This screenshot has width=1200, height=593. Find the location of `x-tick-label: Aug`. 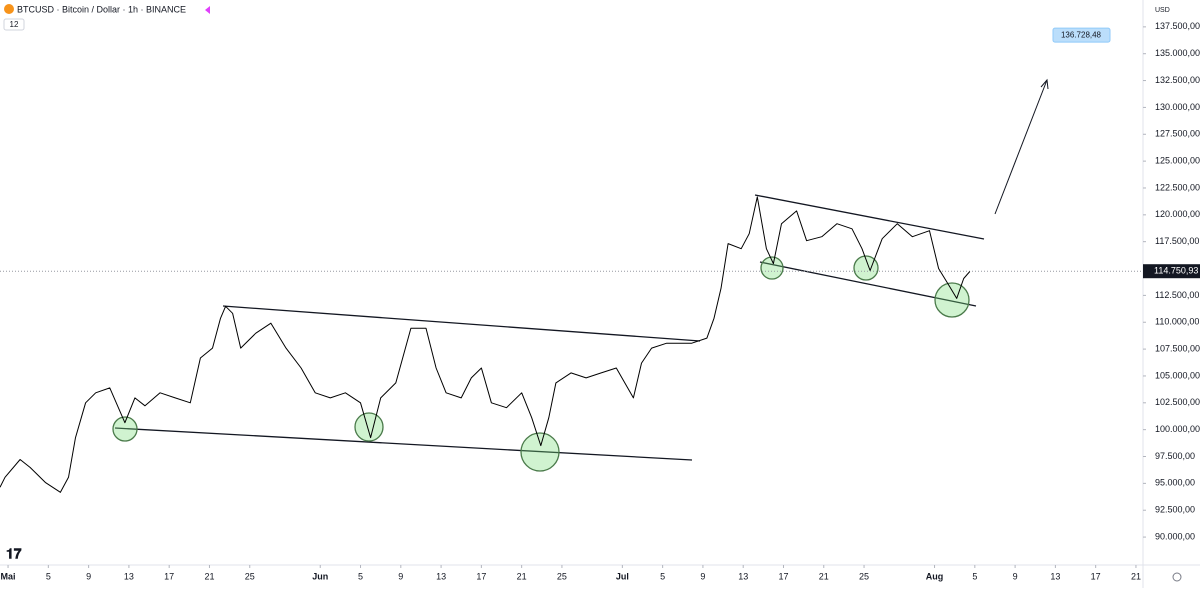

x-tick-label: Aug is located at coordinates (935, 576).